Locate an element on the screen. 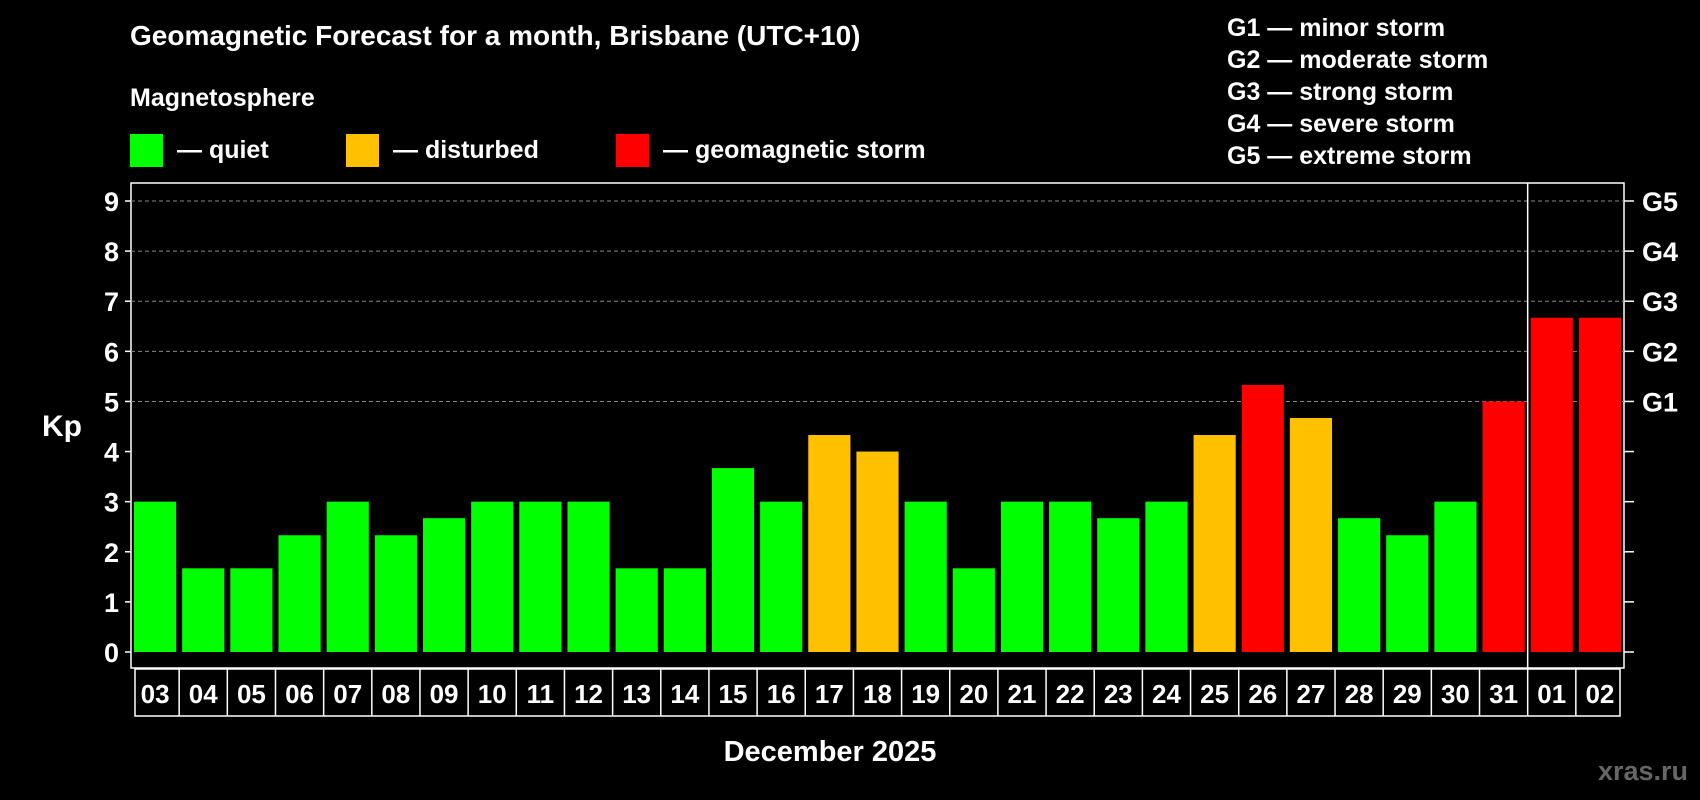 This screenshot has width=1700, height=800. x-tick-label-05: 05 is located at coordinates (251, 694).